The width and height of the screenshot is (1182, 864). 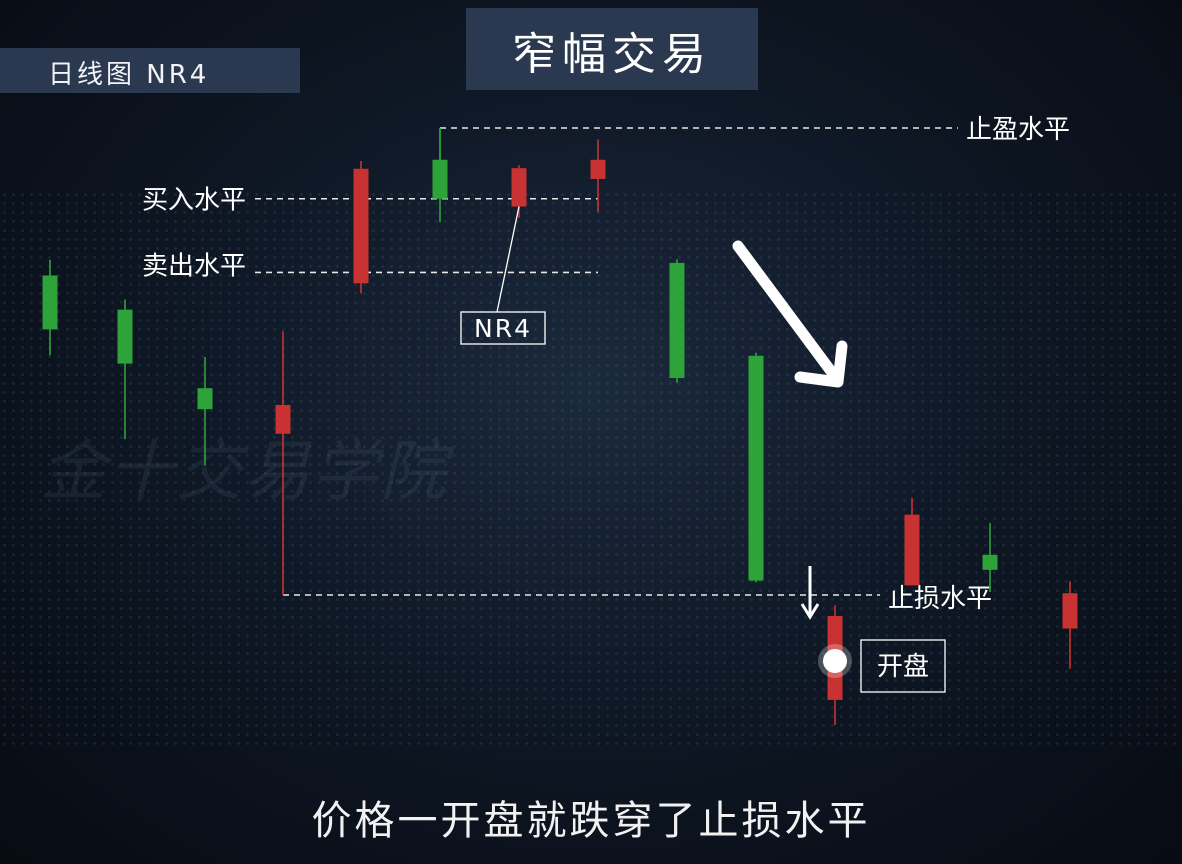 What do you see at coordinates (1018, 130) in the screenshot?
I see `level-label-0: 止盈水平` at bounding box center [1018, 130].